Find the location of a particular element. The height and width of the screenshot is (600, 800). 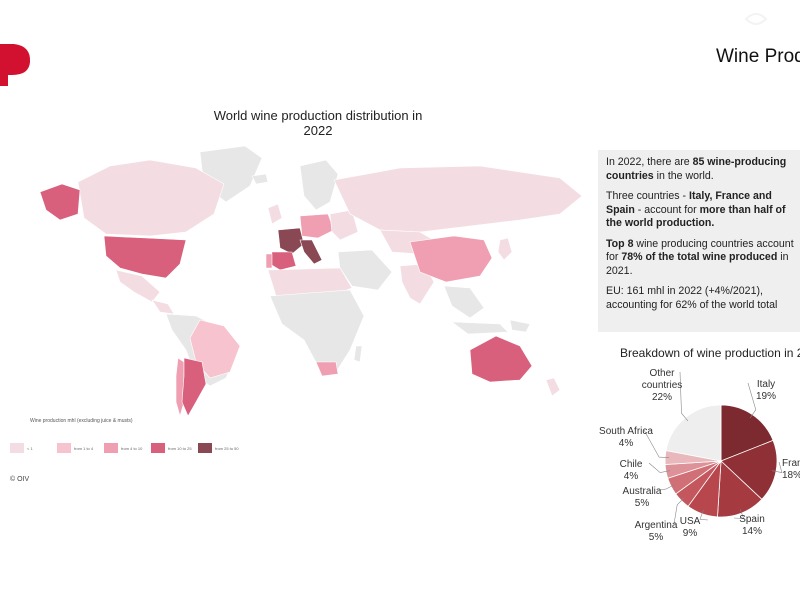

pie-percent-label: 22% is located at coordinates (662, 397).